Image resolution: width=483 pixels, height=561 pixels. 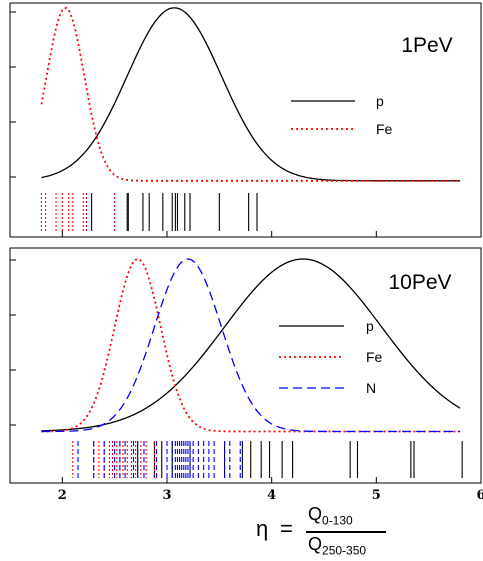 I want to click on equals-sign: =, so click(x=286, y=528).